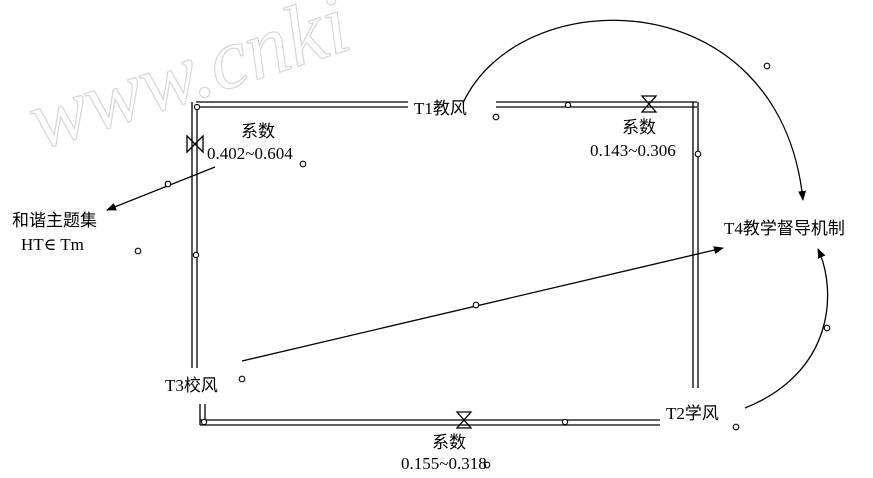  What do you see at coordinates (440, 108) in the screenshot?
I see `node-t1-label: T1教风` at bounding box center [440, 108].